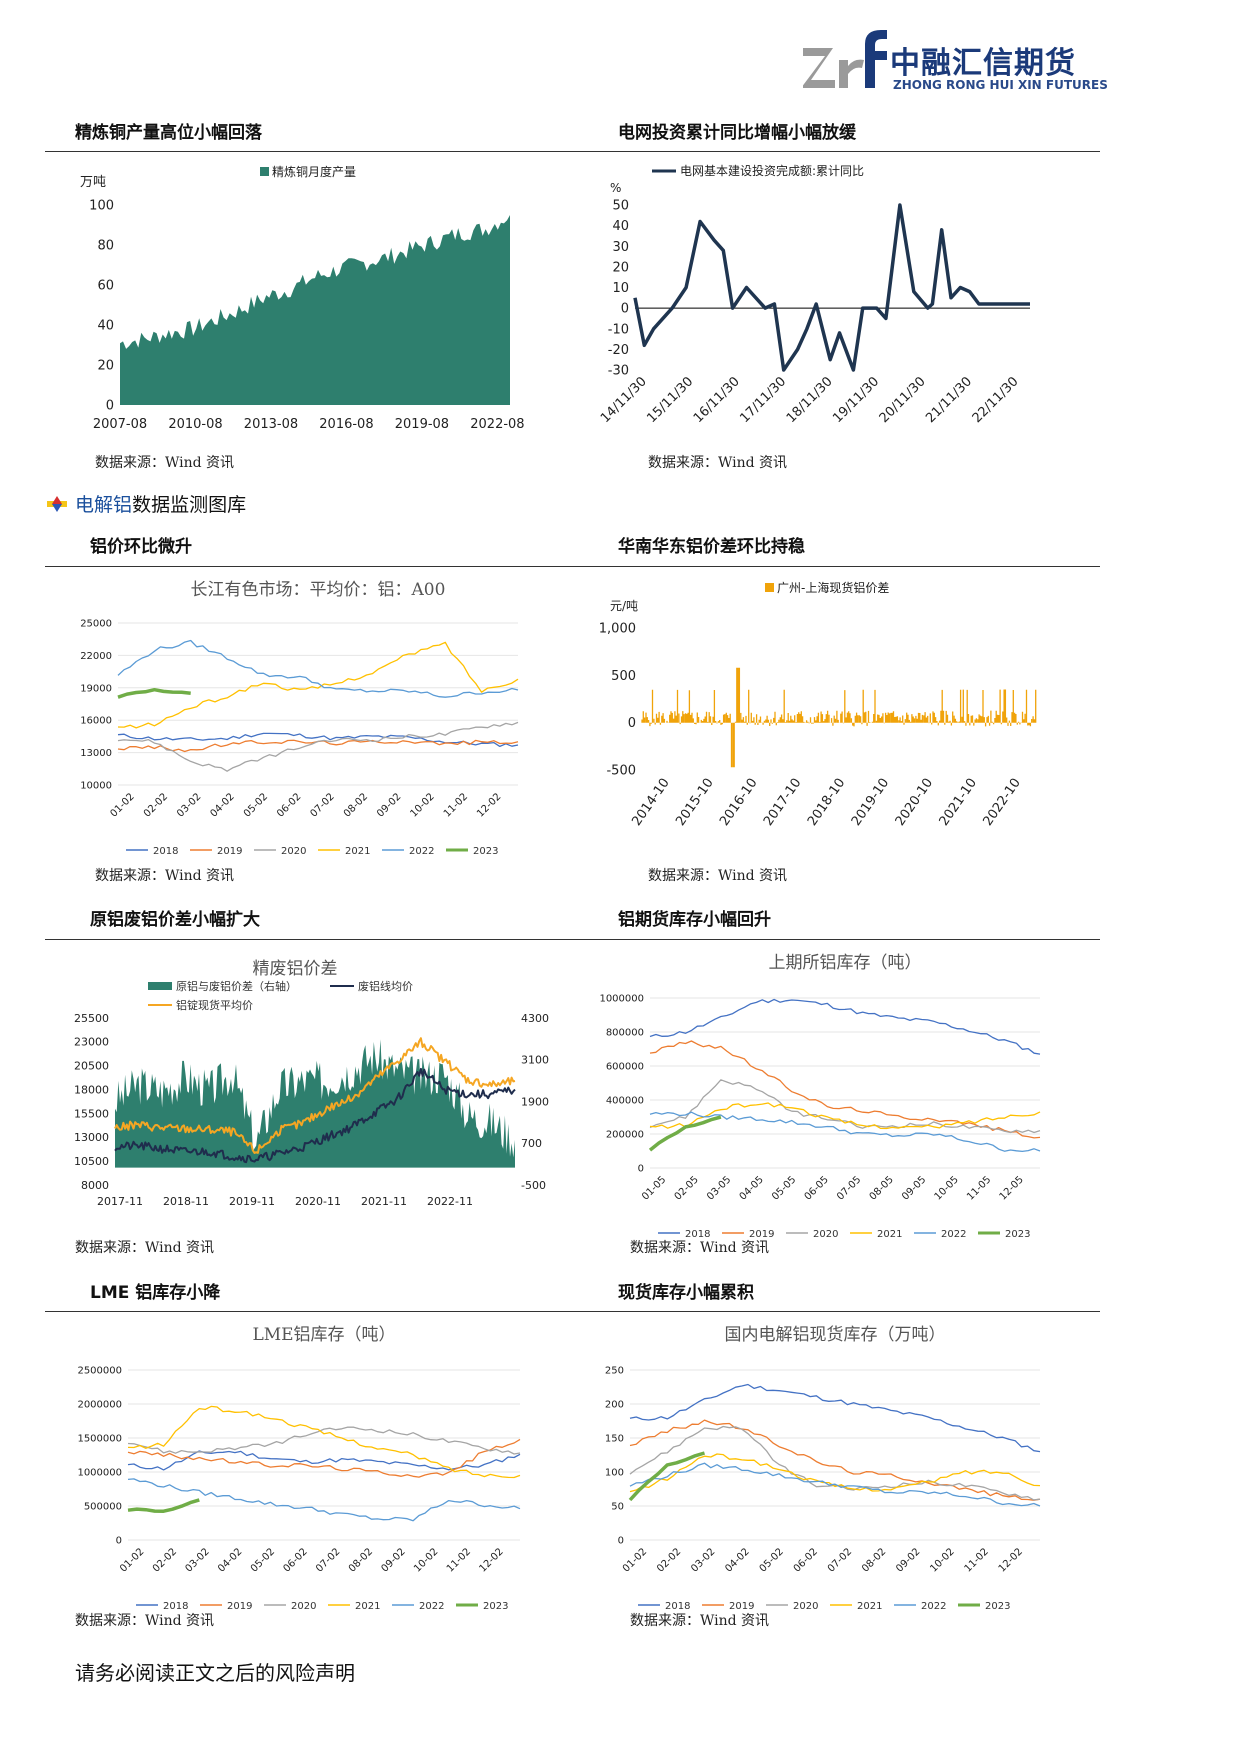 This screenshot has height=1755, width=1241. I want to click on x-tick-label: 2019-08, so click(422, 424).